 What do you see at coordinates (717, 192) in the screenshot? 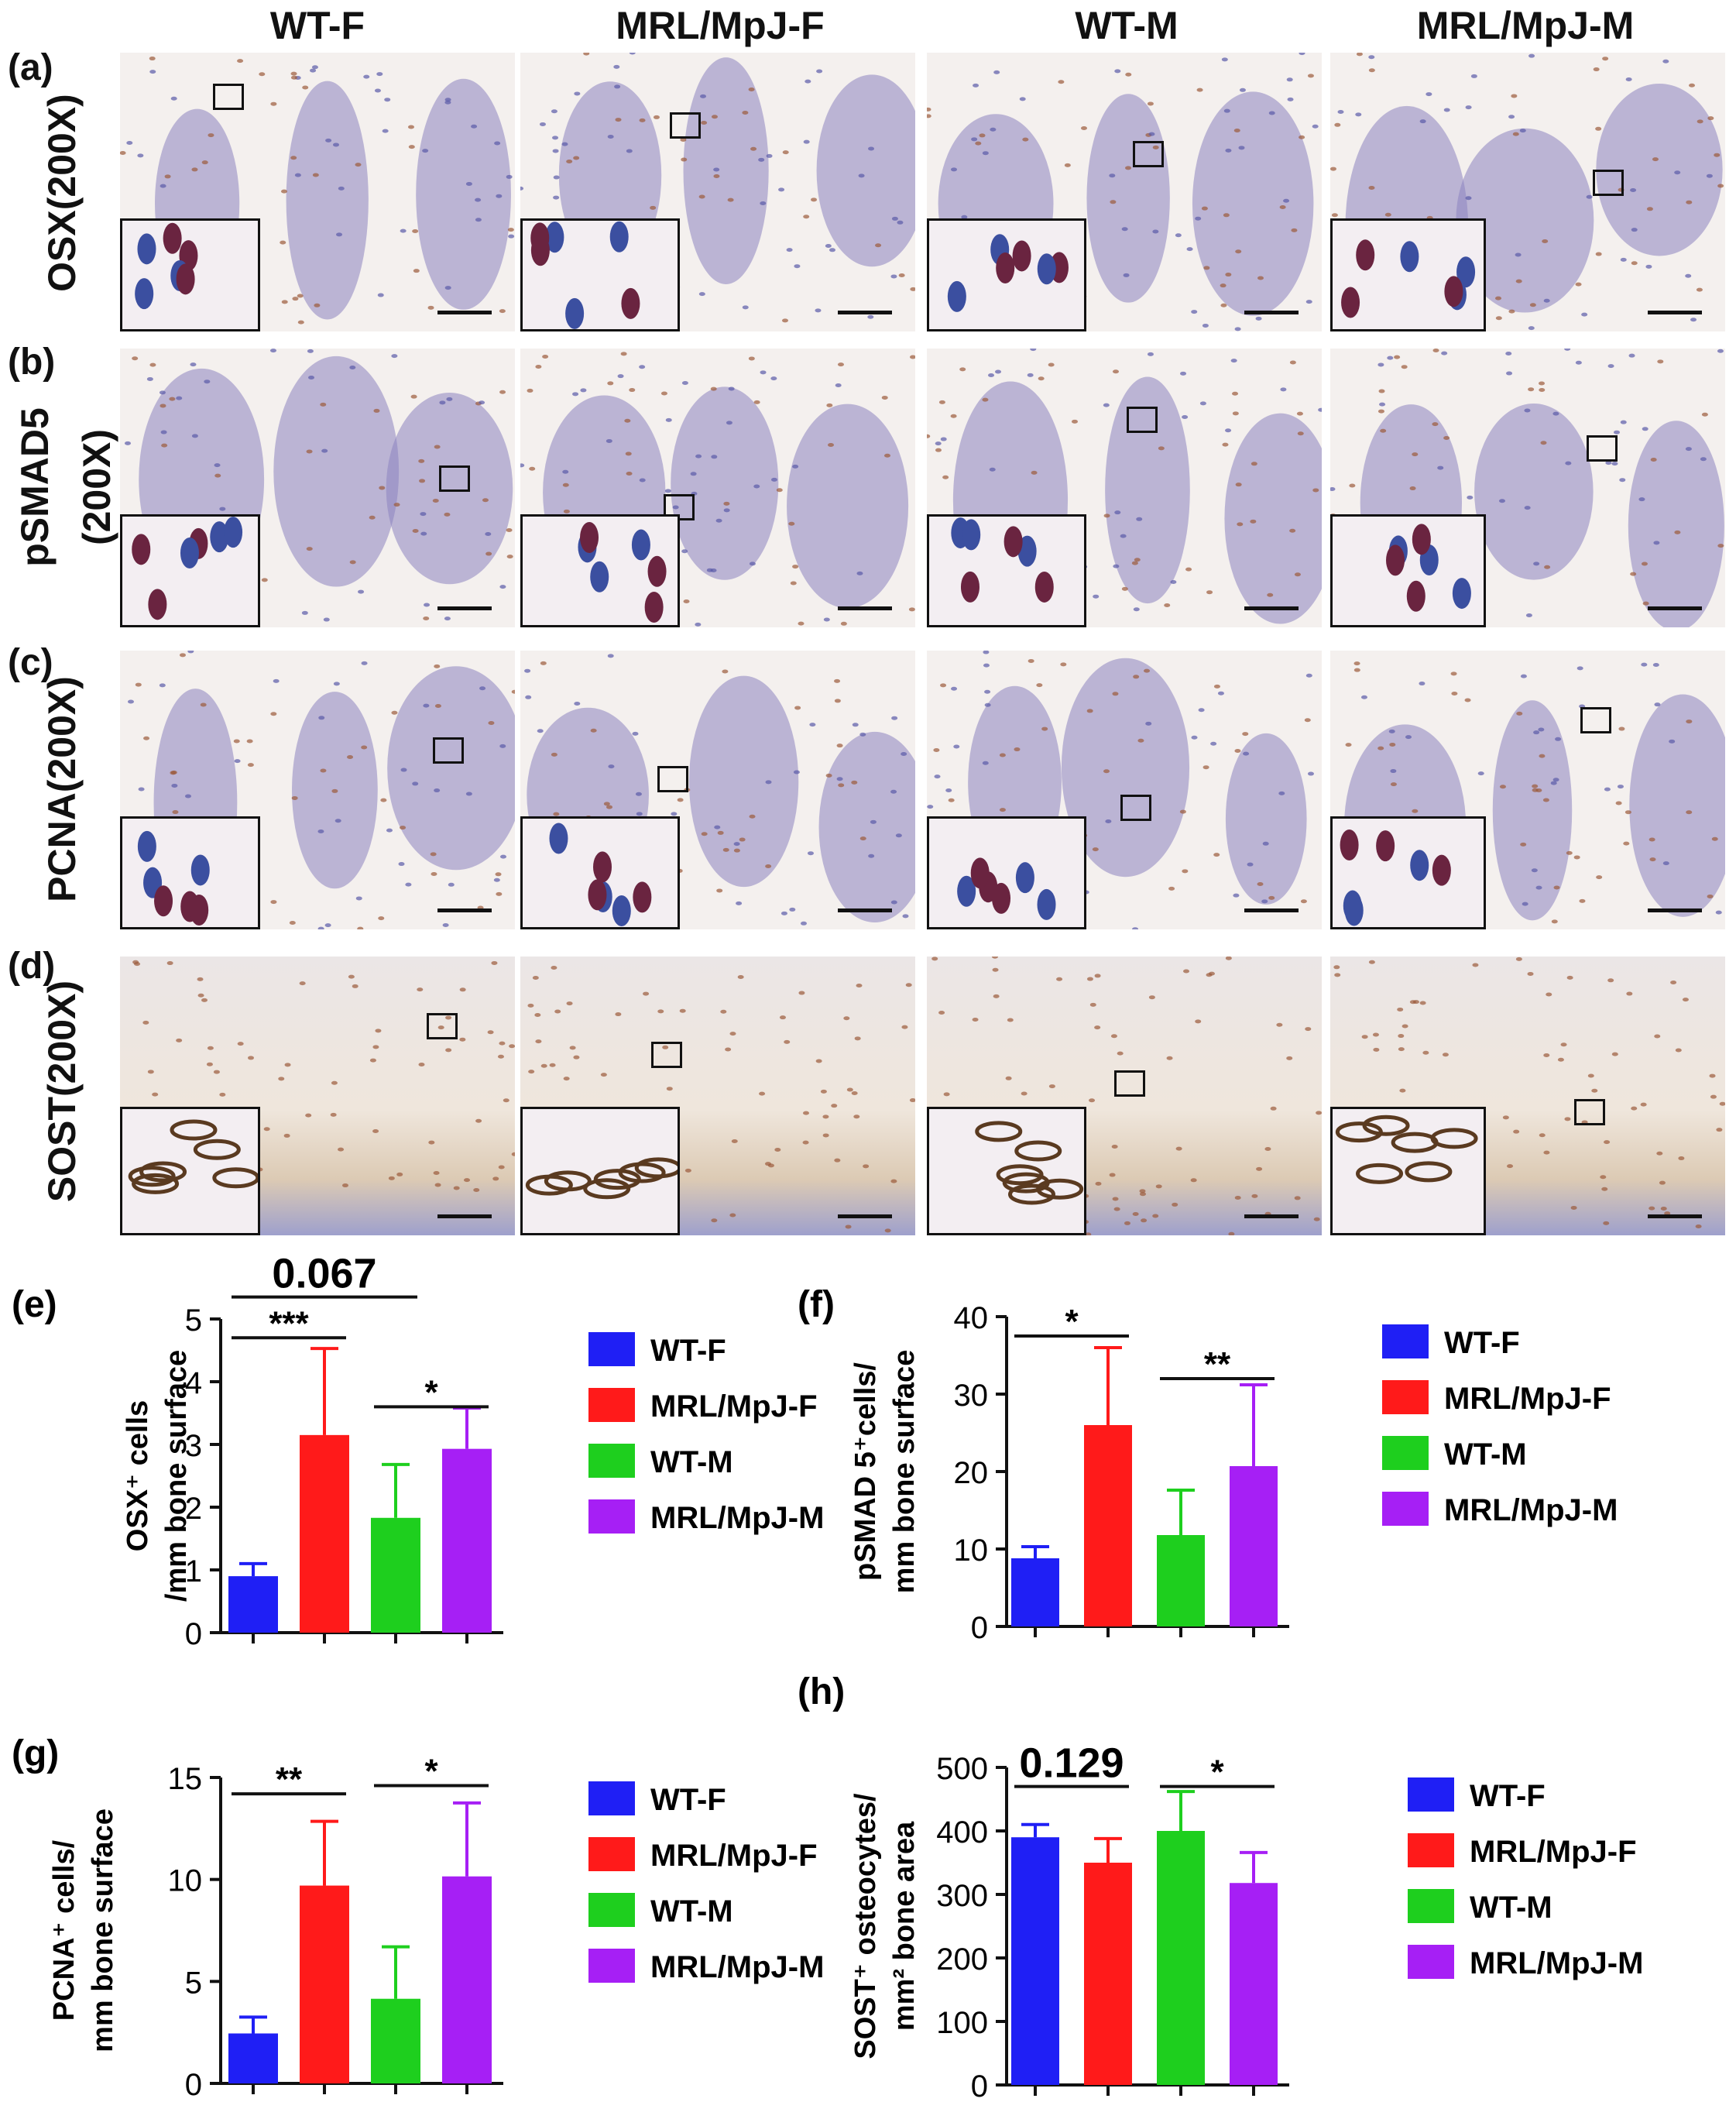
I see `micrograph-r0-c1` at bounding box center [717, 192].